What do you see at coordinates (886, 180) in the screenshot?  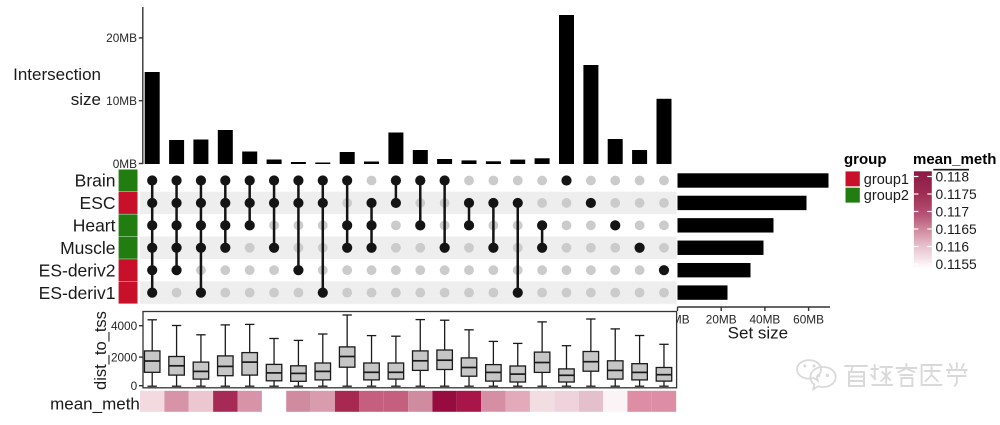 I see `svg-text: group1` at bounding box center [886, 180].